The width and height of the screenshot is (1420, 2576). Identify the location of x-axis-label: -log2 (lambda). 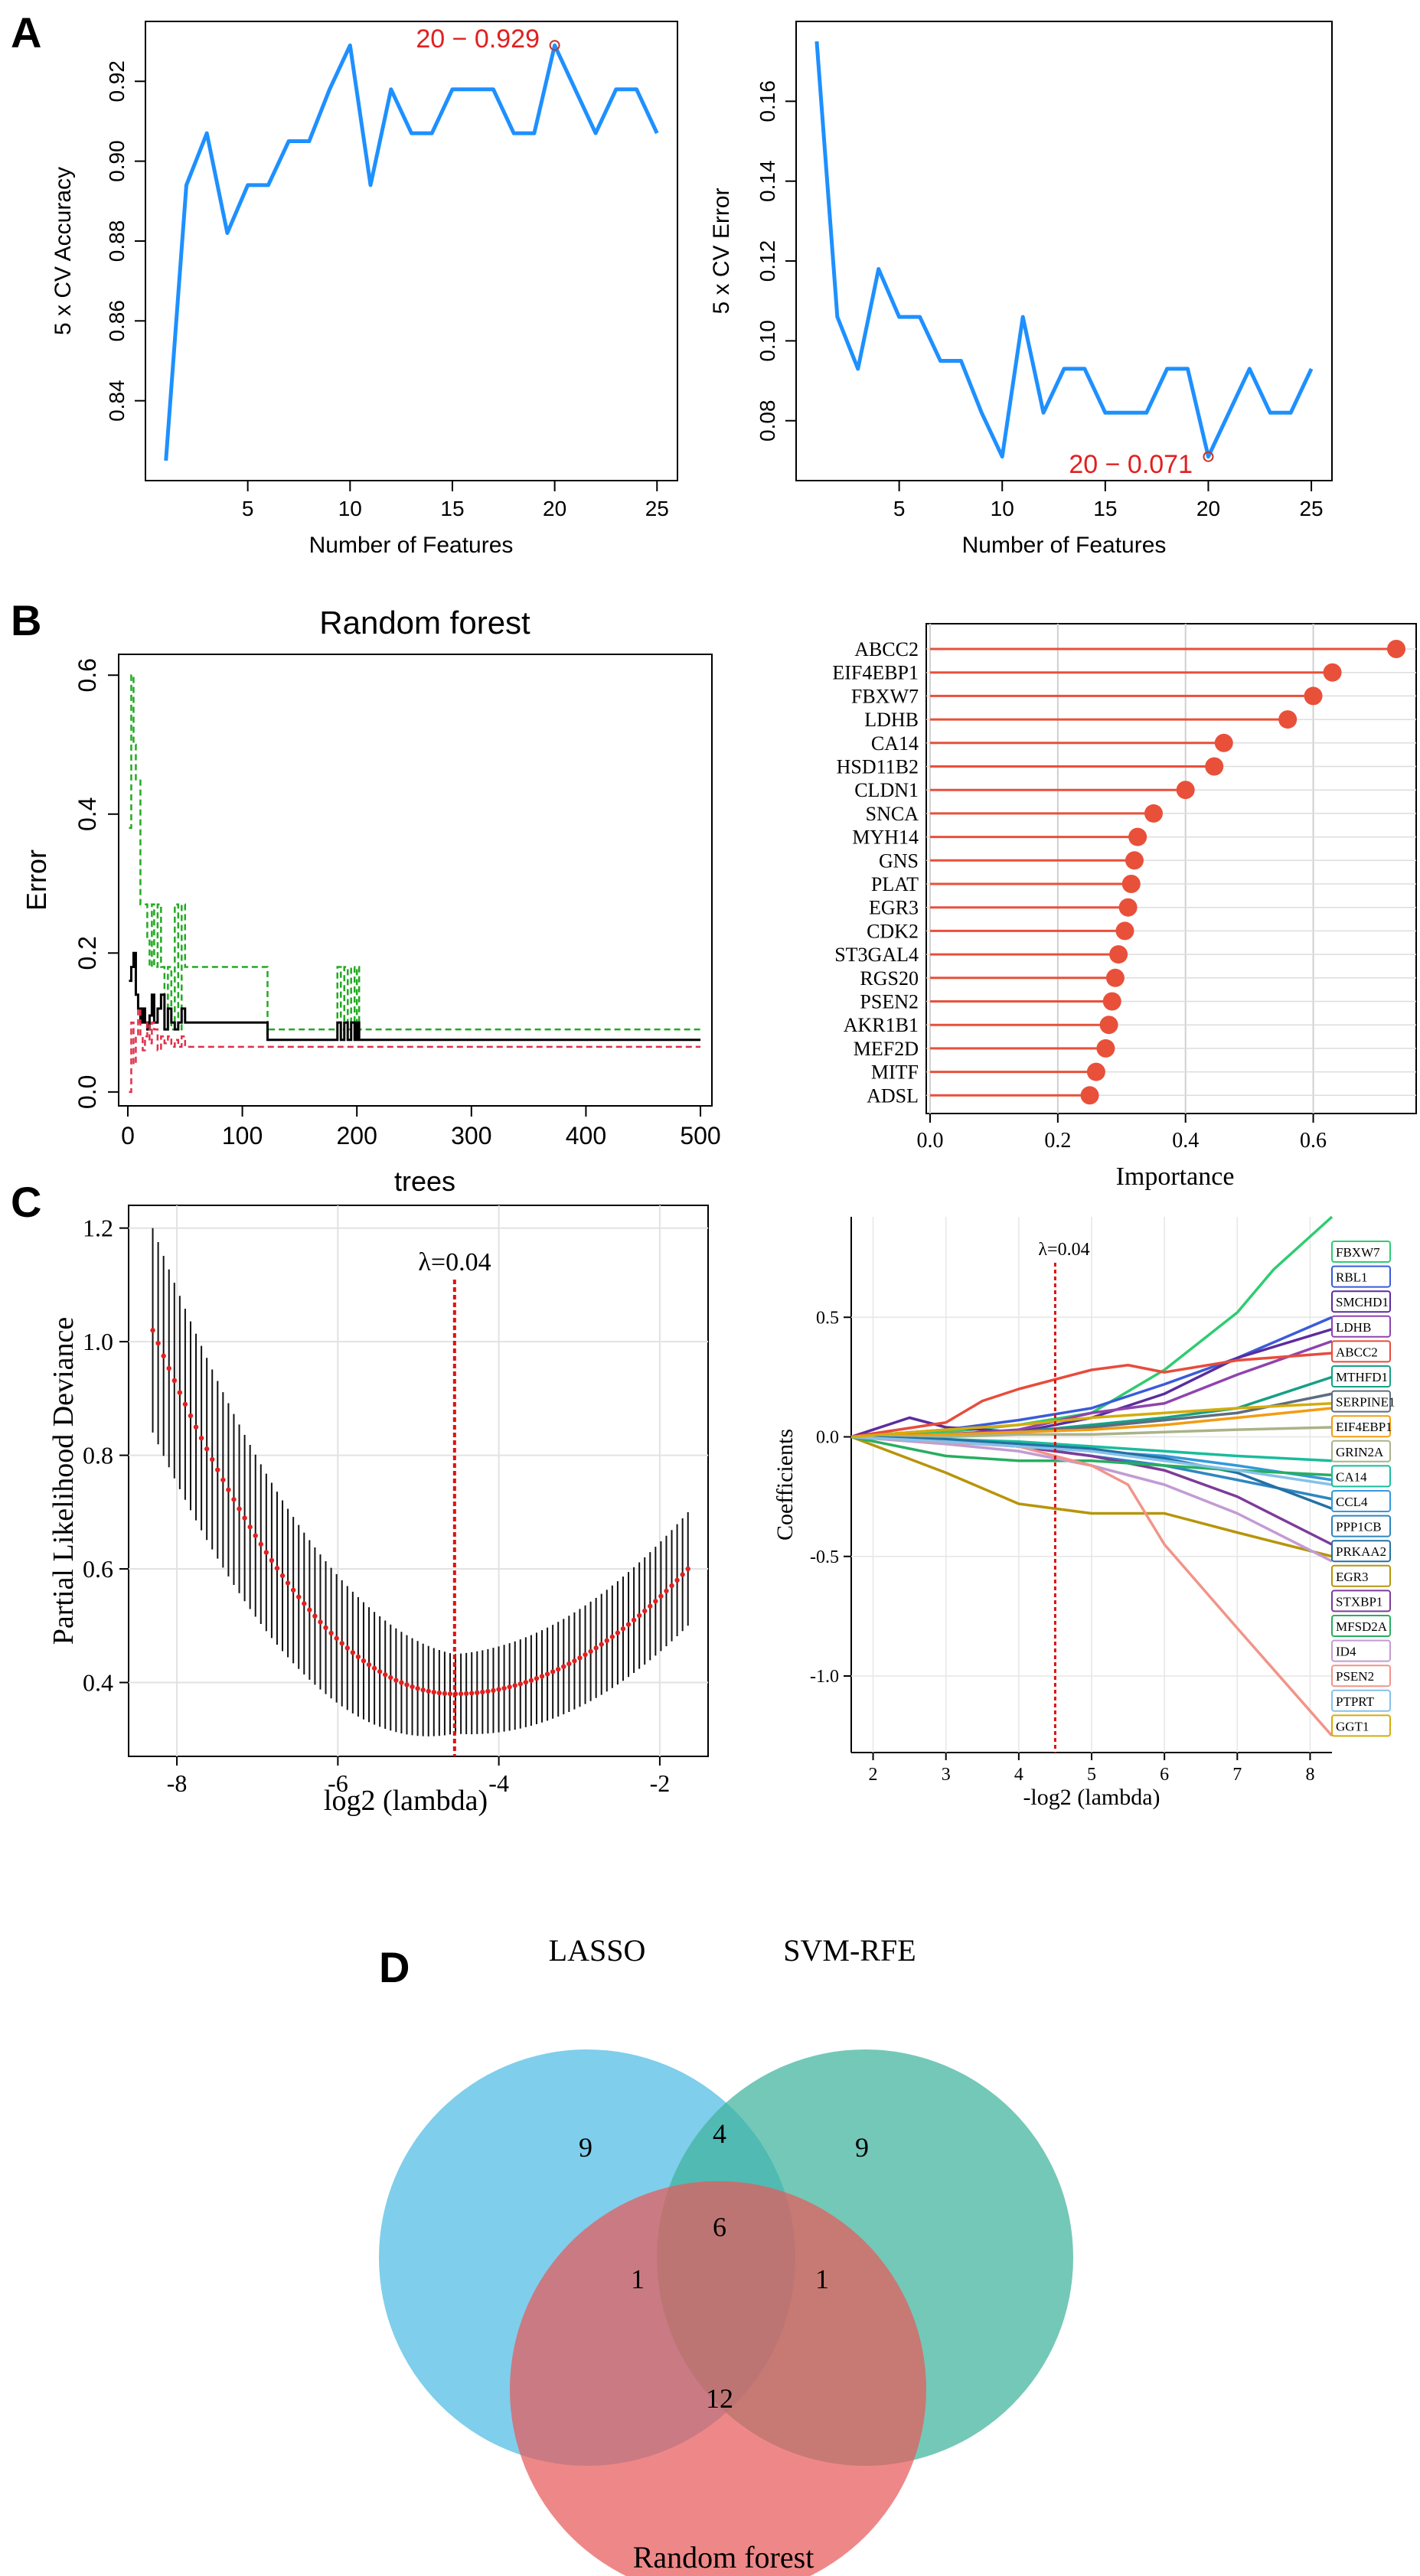
(1091, 1797).